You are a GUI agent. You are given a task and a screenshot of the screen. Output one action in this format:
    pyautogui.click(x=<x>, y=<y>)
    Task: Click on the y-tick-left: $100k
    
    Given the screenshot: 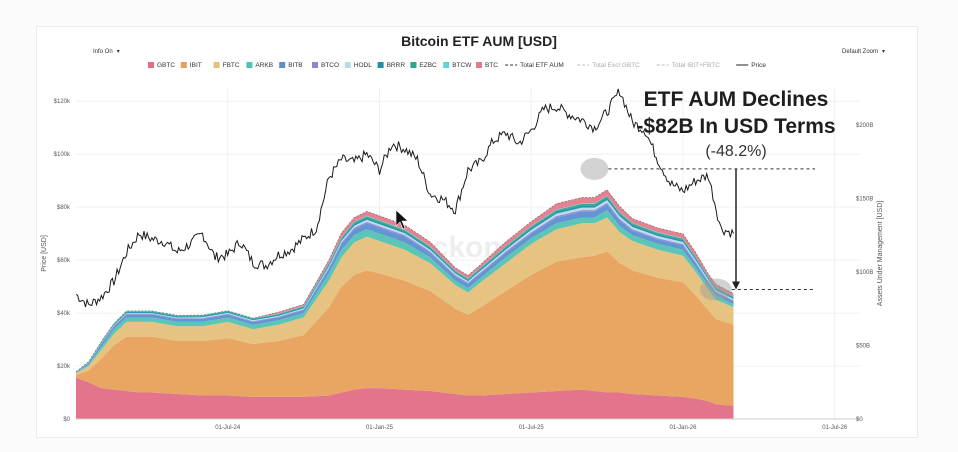 What is the action you would take?
    pyautogui.click(x=62, y=155)
    